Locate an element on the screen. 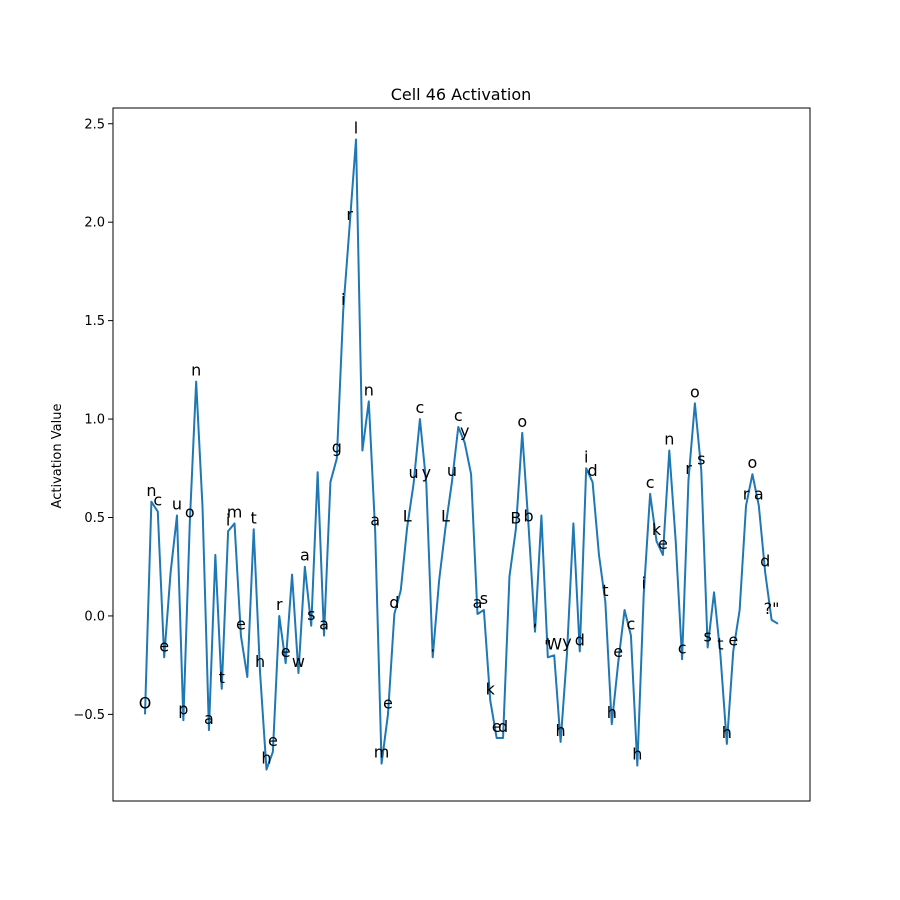  y-tick-label: 0.0 is located at coordinates (94, 616).